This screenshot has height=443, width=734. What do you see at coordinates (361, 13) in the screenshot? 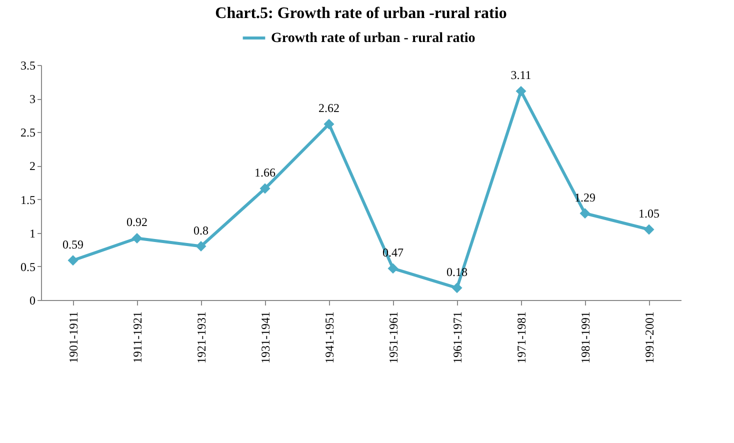
I see `chart-title: Chart.5: Growth rate of urban -rural ratio` at bounding box center [361, 13].